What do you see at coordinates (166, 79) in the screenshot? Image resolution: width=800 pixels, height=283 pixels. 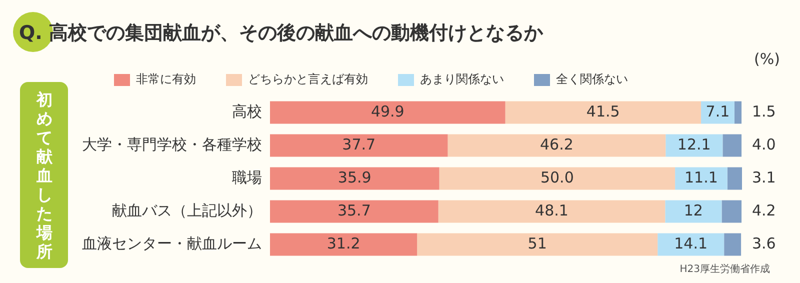 I see `legend-label: 非常に有効` at bounding box center [166, 79].